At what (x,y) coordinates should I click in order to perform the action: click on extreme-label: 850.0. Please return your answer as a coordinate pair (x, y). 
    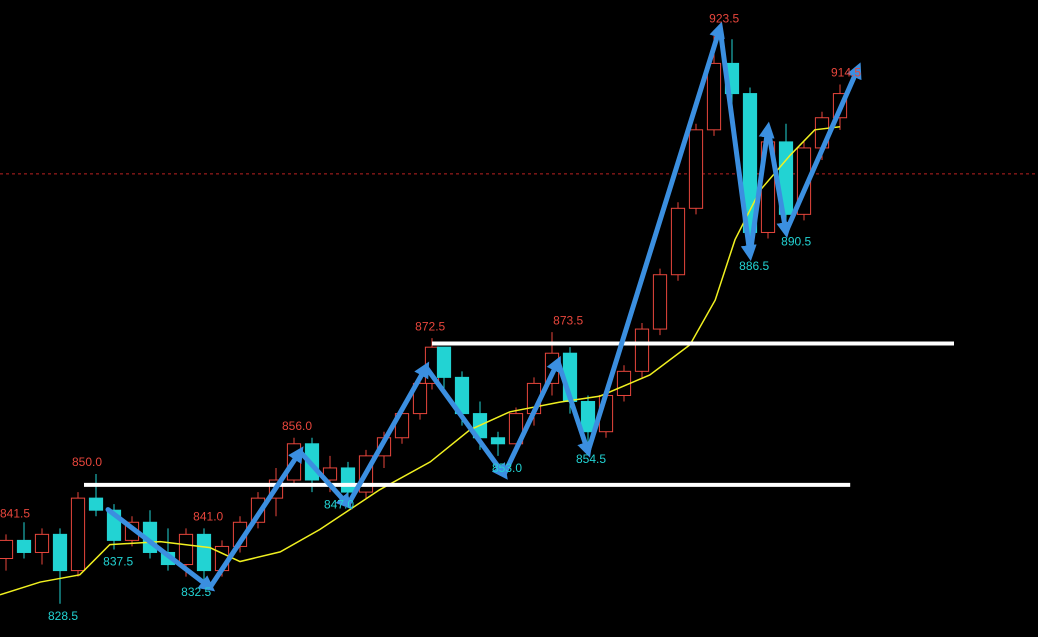
    Looking at the image, I should click on (87, 462).